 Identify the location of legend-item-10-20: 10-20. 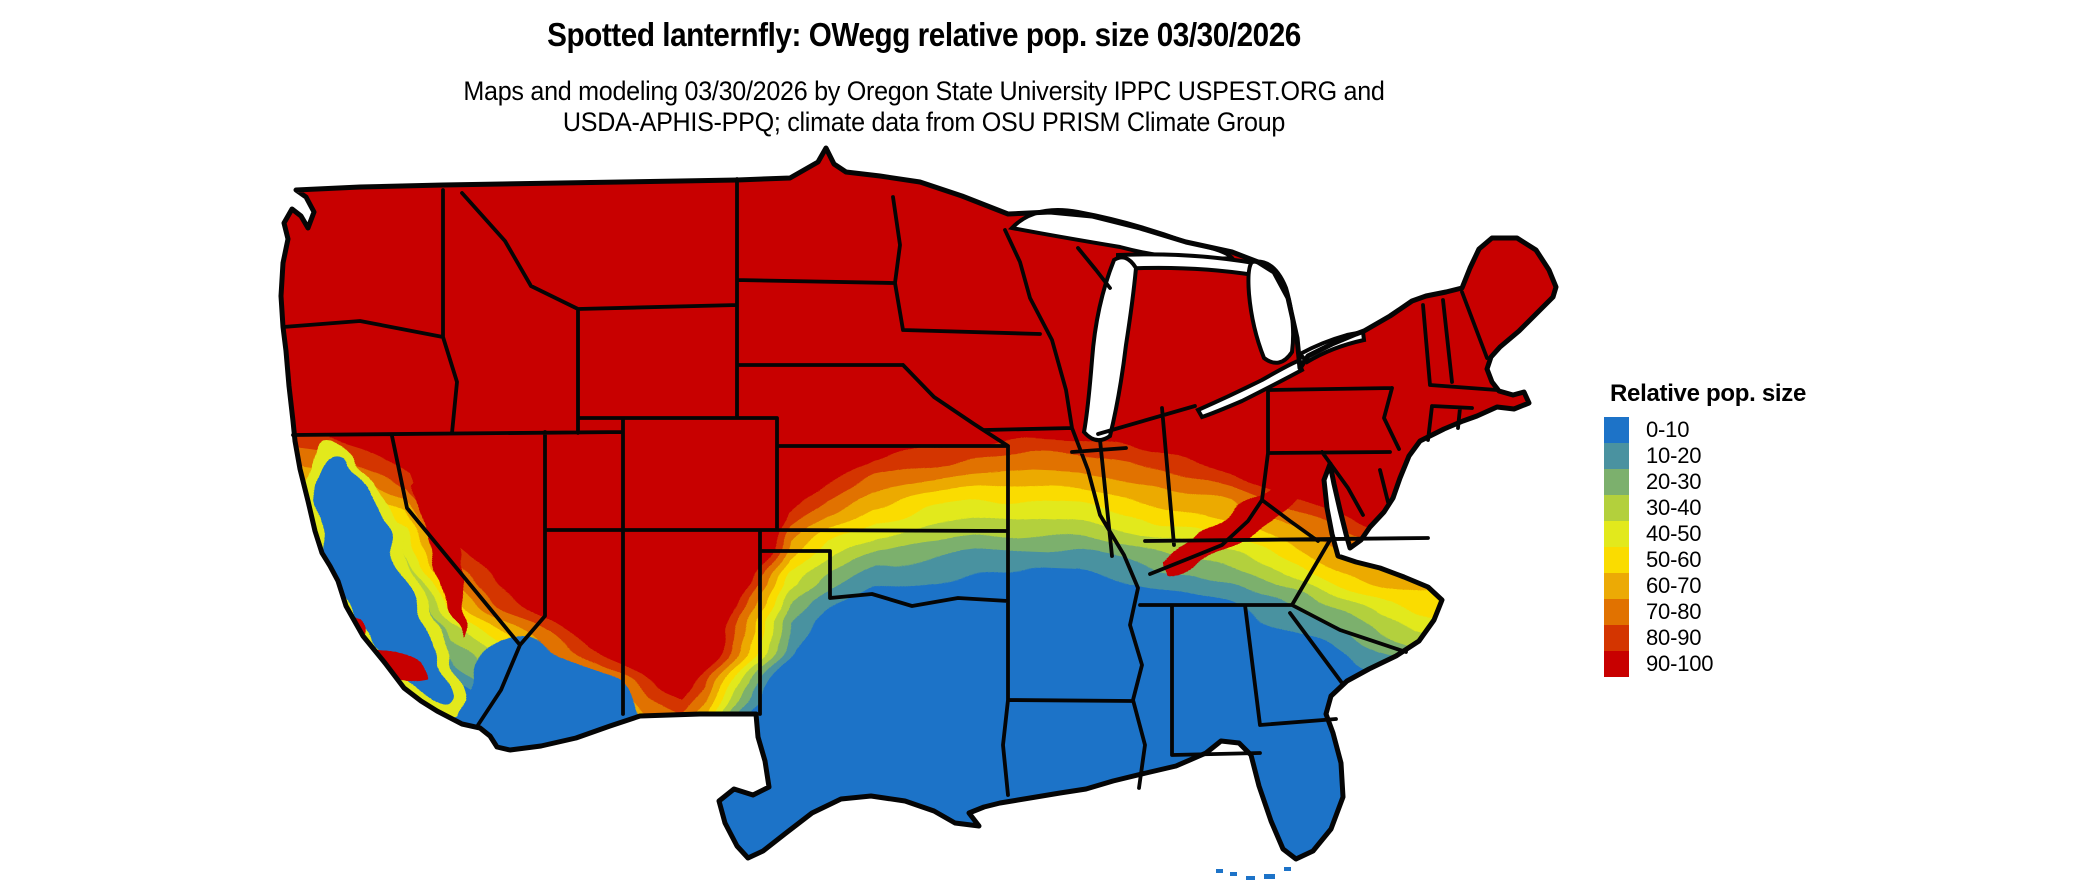
(1754, 456).